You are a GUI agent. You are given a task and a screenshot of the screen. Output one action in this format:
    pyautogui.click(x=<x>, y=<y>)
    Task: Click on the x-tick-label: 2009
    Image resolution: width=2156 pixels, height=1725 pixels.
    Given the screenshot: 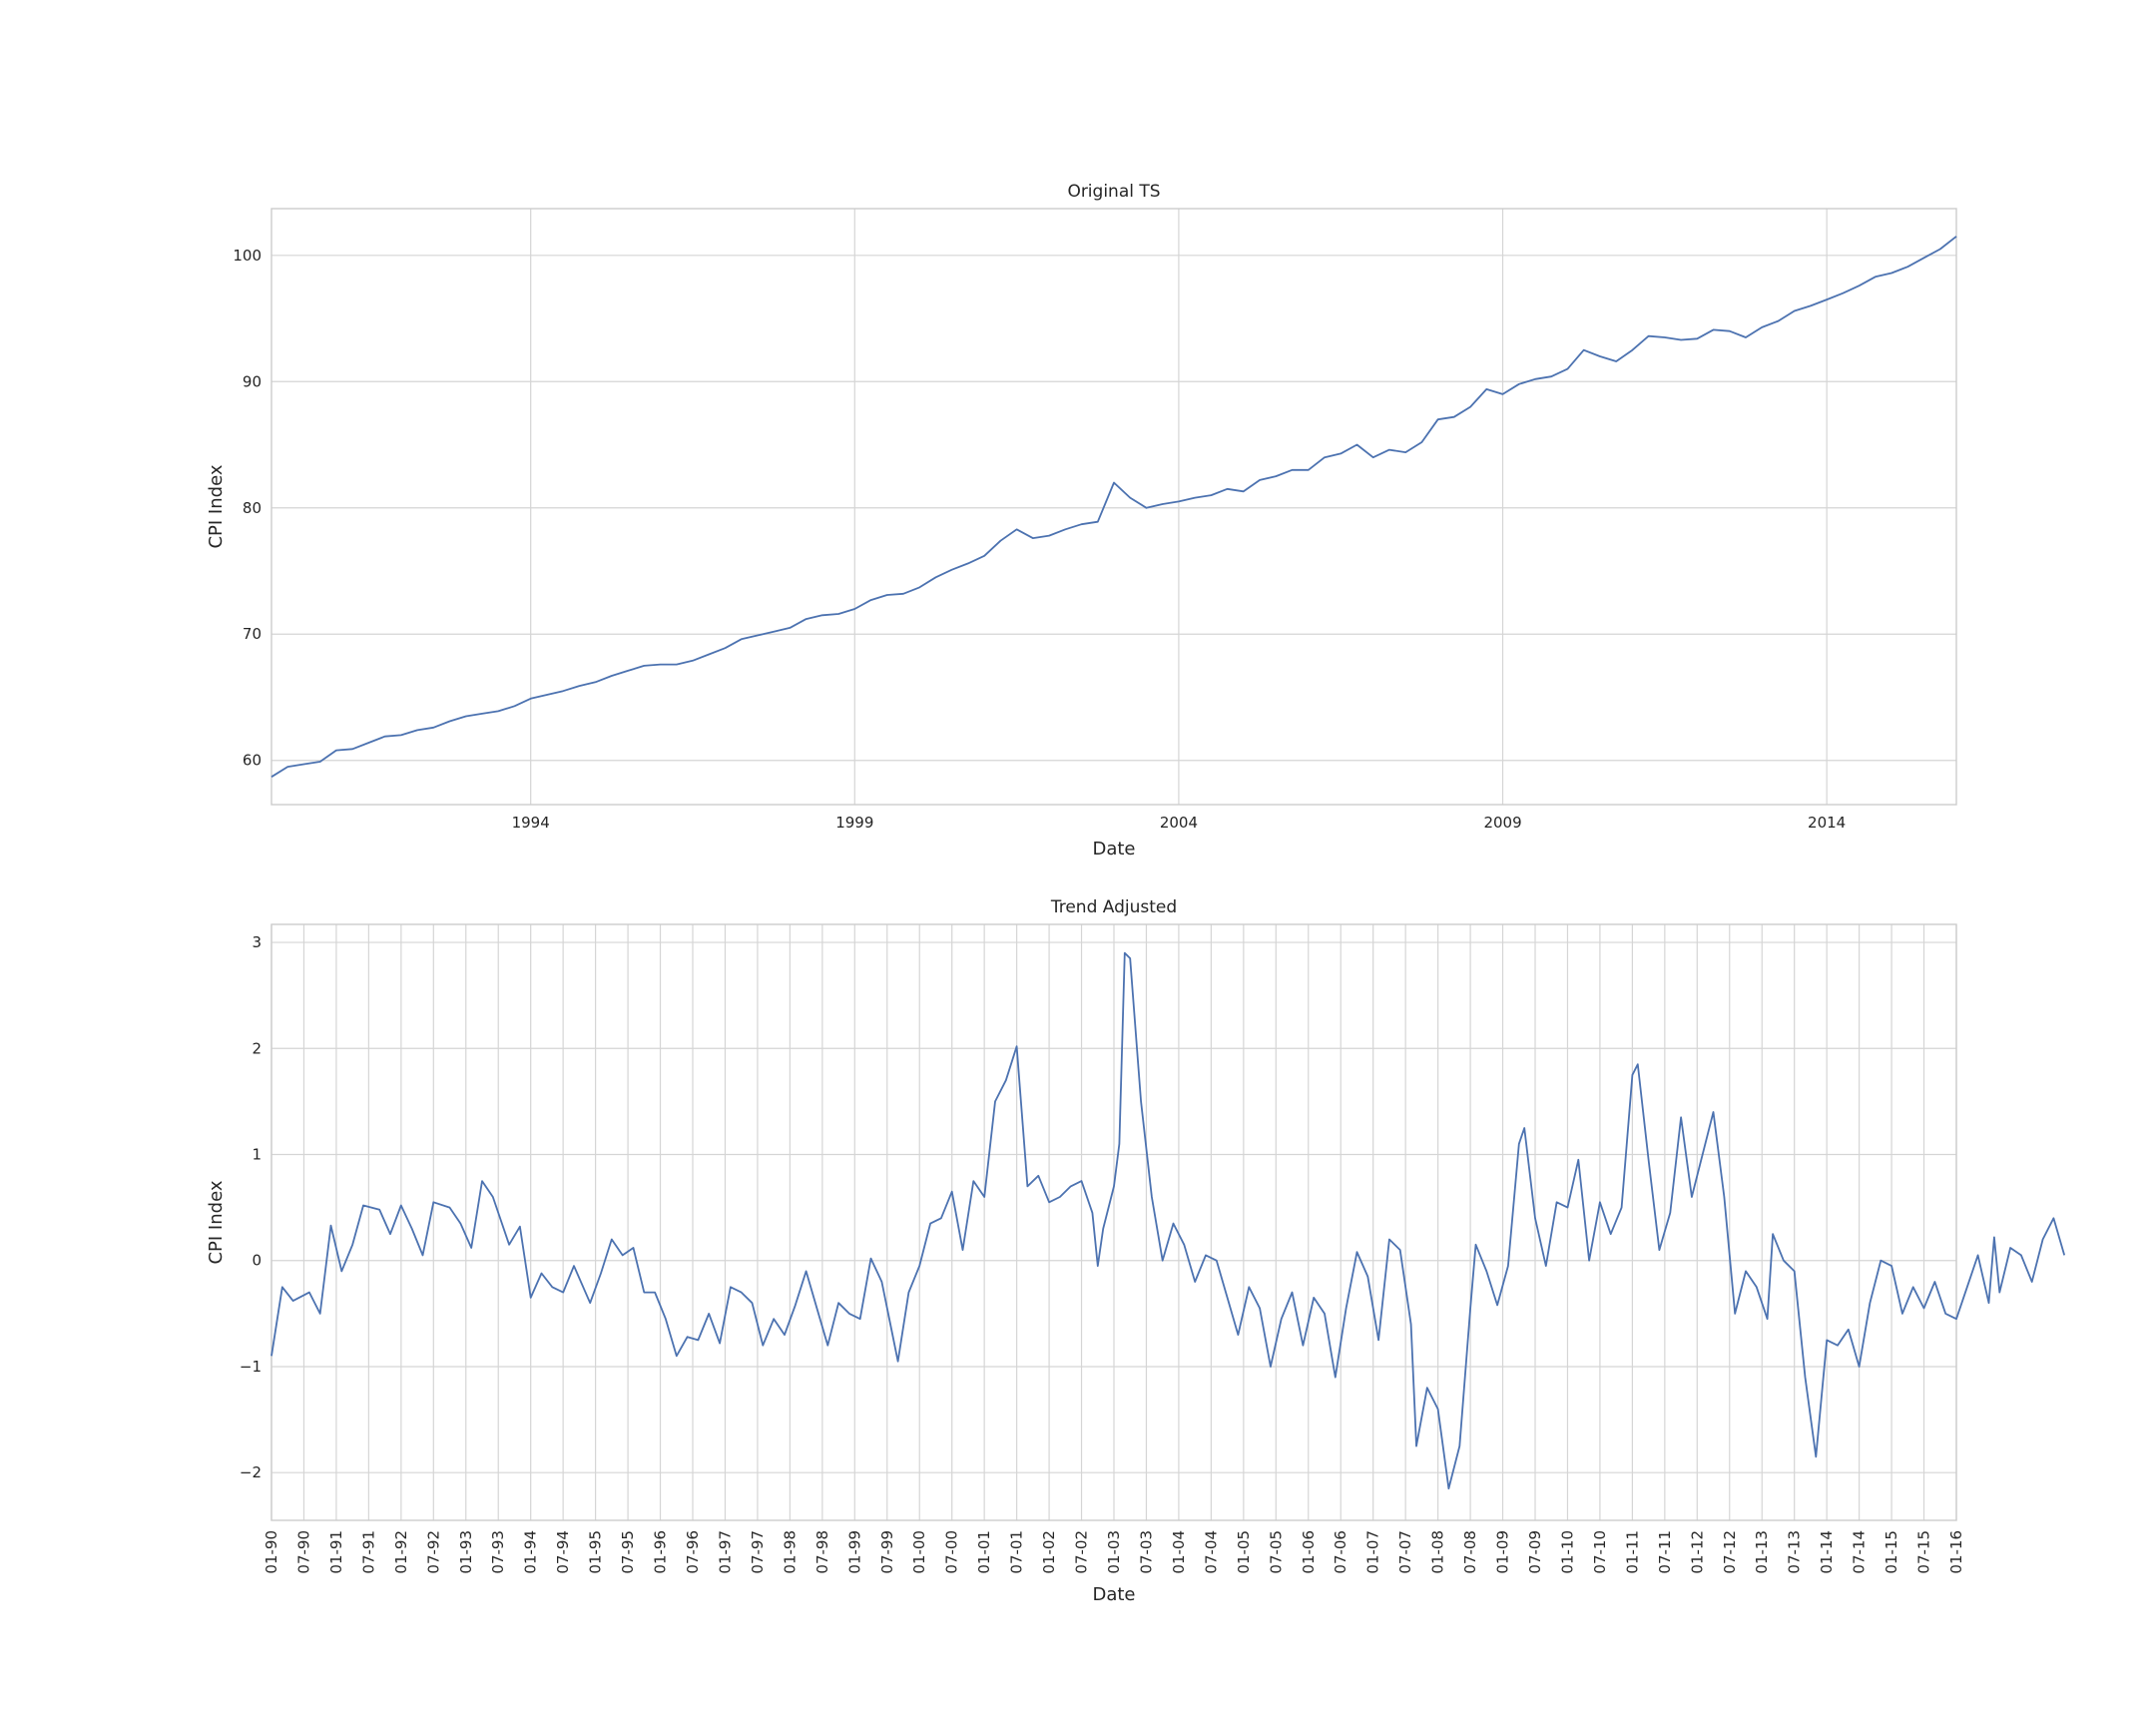 What is the action you would take?
    pyautogui.click(x=1502, y=823)
    